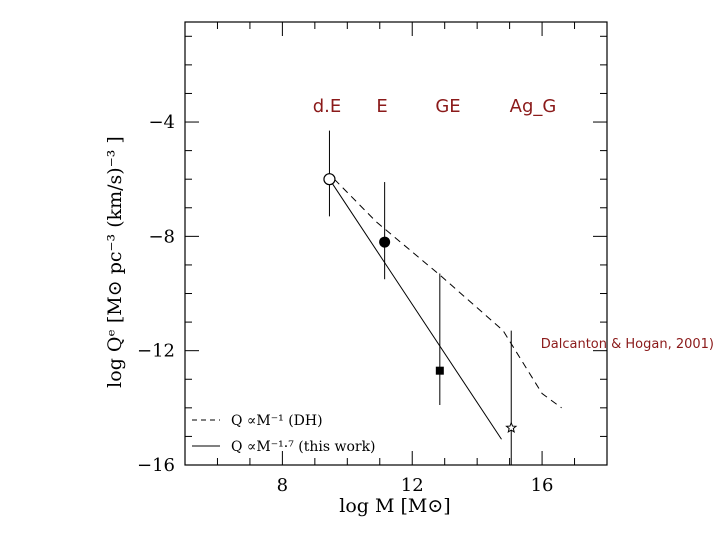 Image resolution: width=720 pixels, height=540 pixels. I want to click on point-e, so click(385, 242).